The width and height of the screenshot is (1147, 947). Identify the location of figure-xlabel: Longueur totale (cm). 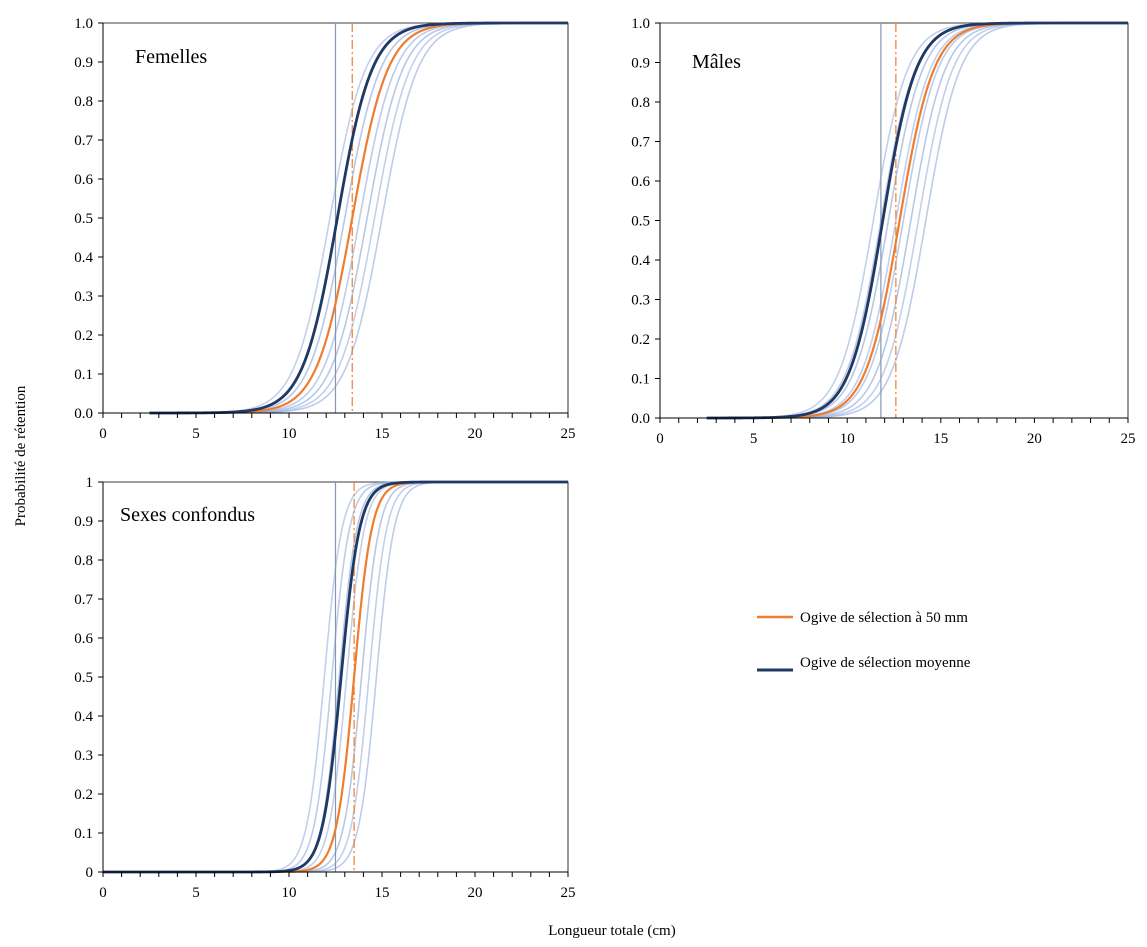
(611, 931).